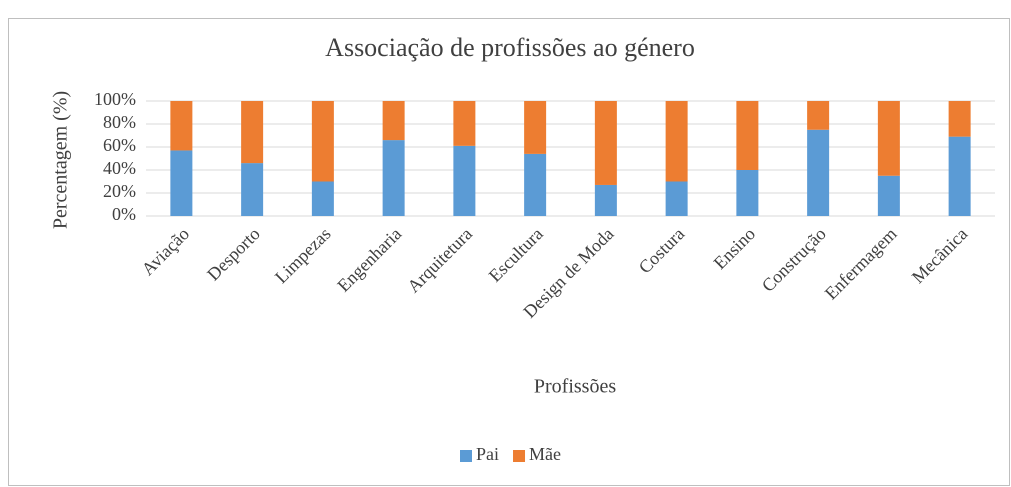 Image resolution: width=1011 pixels, height=487 pixels. Describe the element at coordinates (575, 387) in the screenshot. I see `x-axis-label: Profissões` at that location.